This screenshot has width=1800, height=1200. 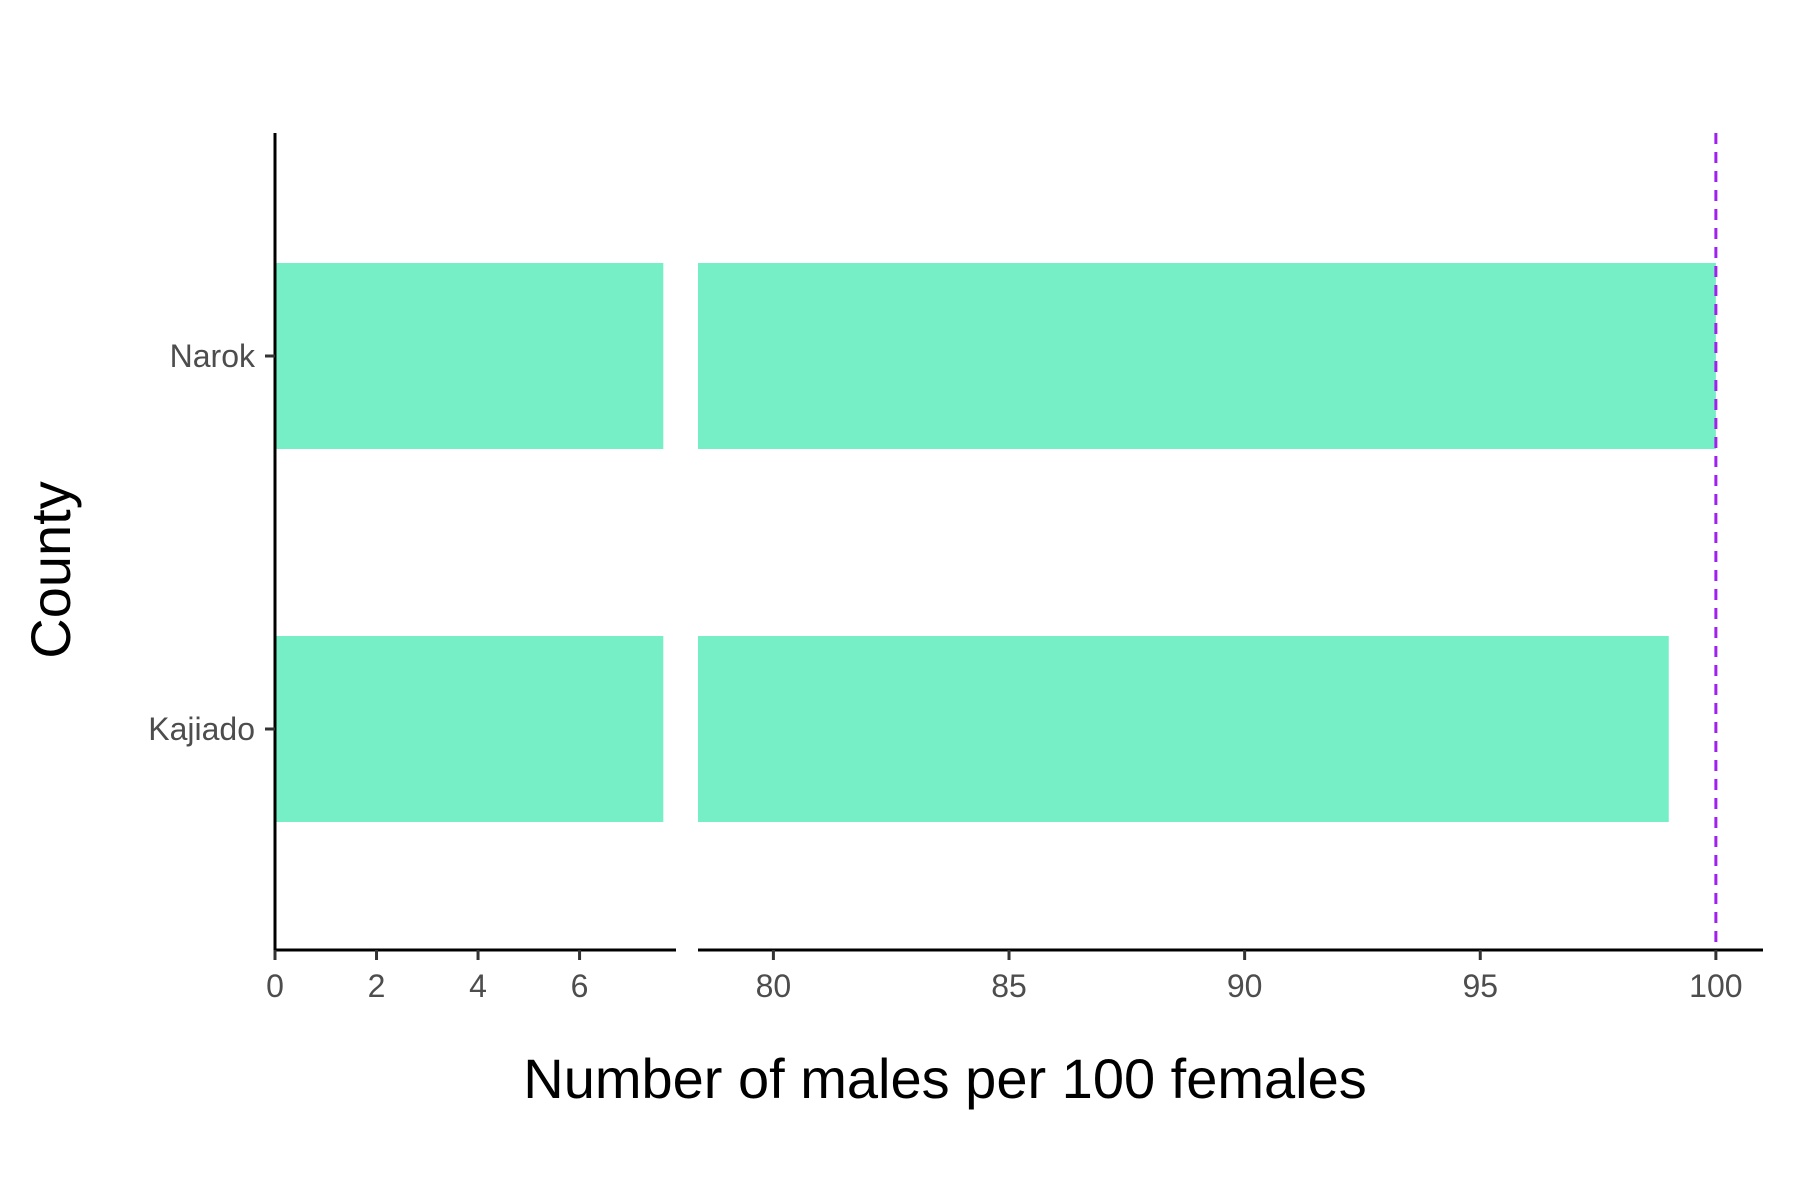 What do you see at coordinates (1480, 986) in the screenshot?
I see `x-tick-label-95: 95` at bounding box center [1480, 986].